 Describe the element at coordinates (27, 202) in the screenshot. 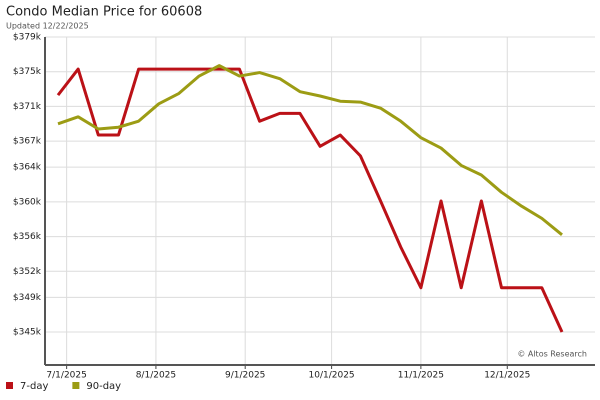

I see `y-tick-label: $360k` at that location.